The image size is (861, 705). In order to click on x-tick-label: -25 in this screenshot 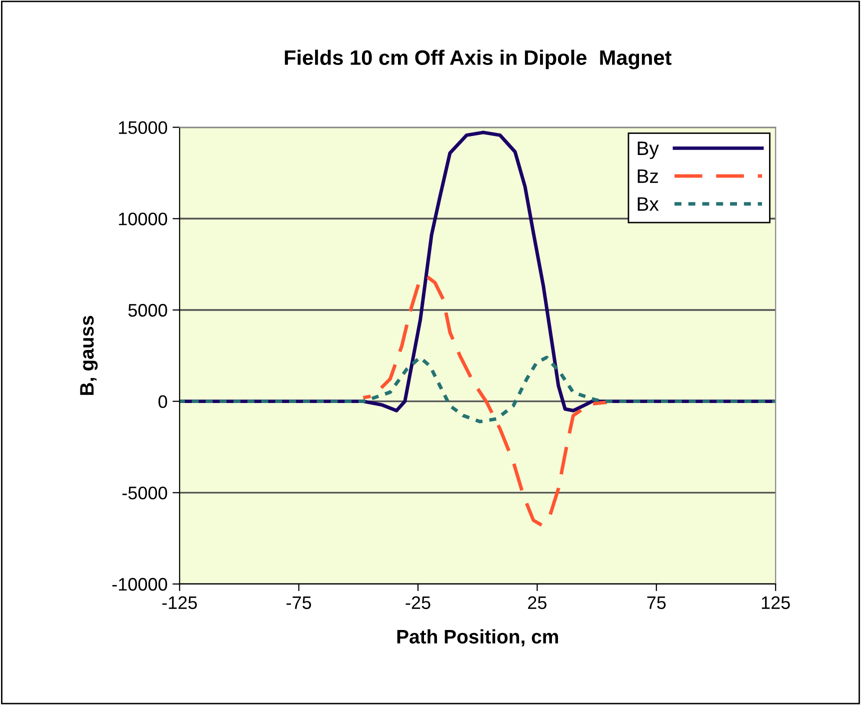, I will do `click(418, 603)`.